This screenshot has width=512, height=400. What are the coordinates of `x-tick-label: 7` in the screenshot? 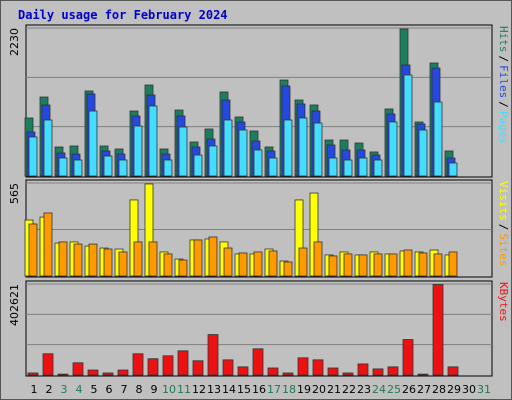 It's located at (124, 389).